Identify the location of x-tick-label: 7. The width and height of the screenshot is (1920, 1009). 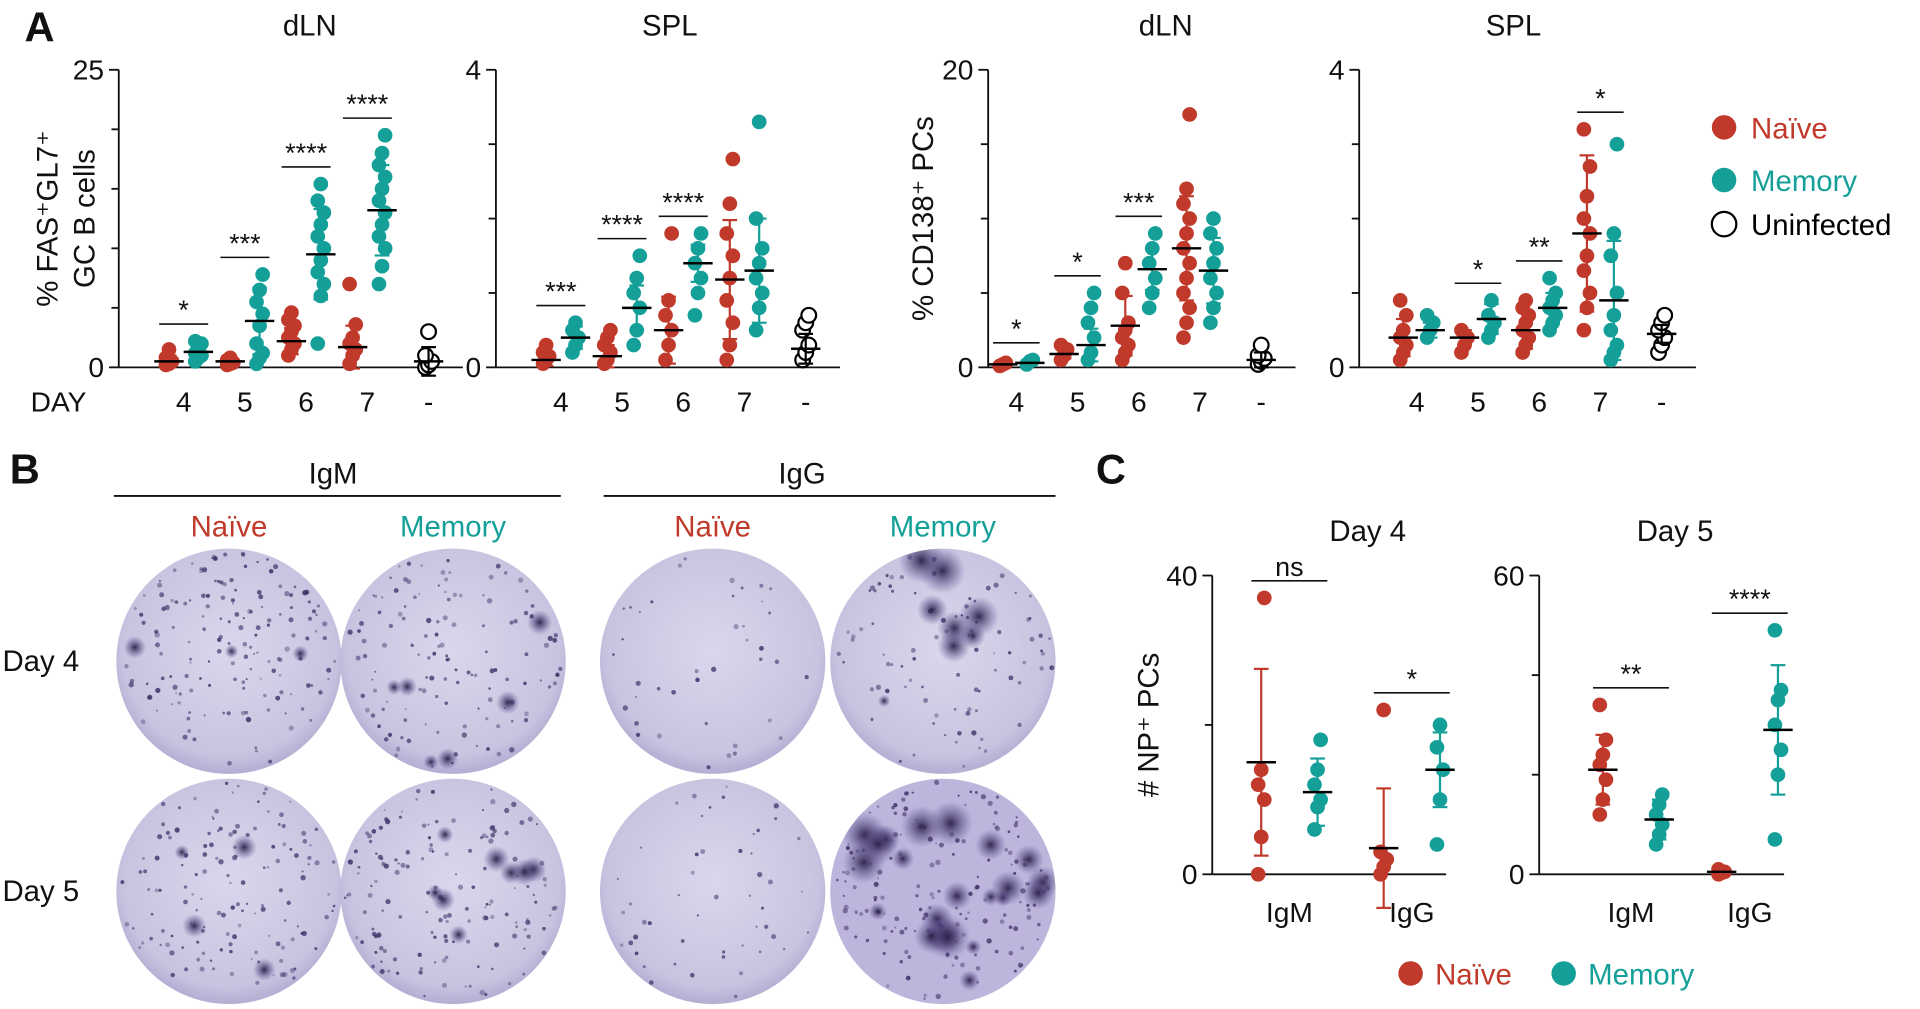
(745, 401).